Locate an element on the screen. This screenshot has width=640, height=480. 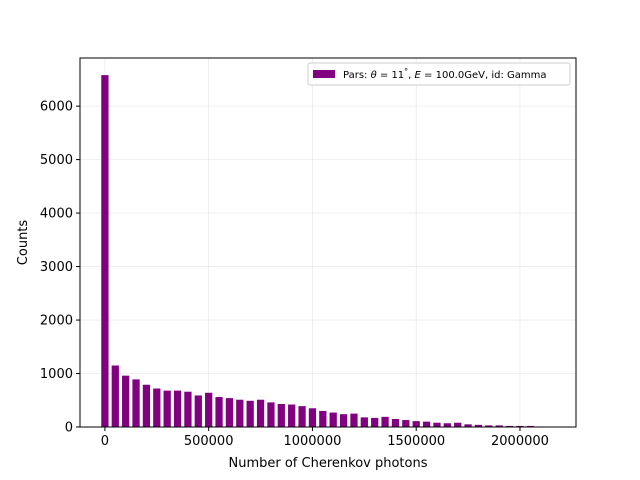
y-tick-label: 0 is located at coordinates (69, 428).